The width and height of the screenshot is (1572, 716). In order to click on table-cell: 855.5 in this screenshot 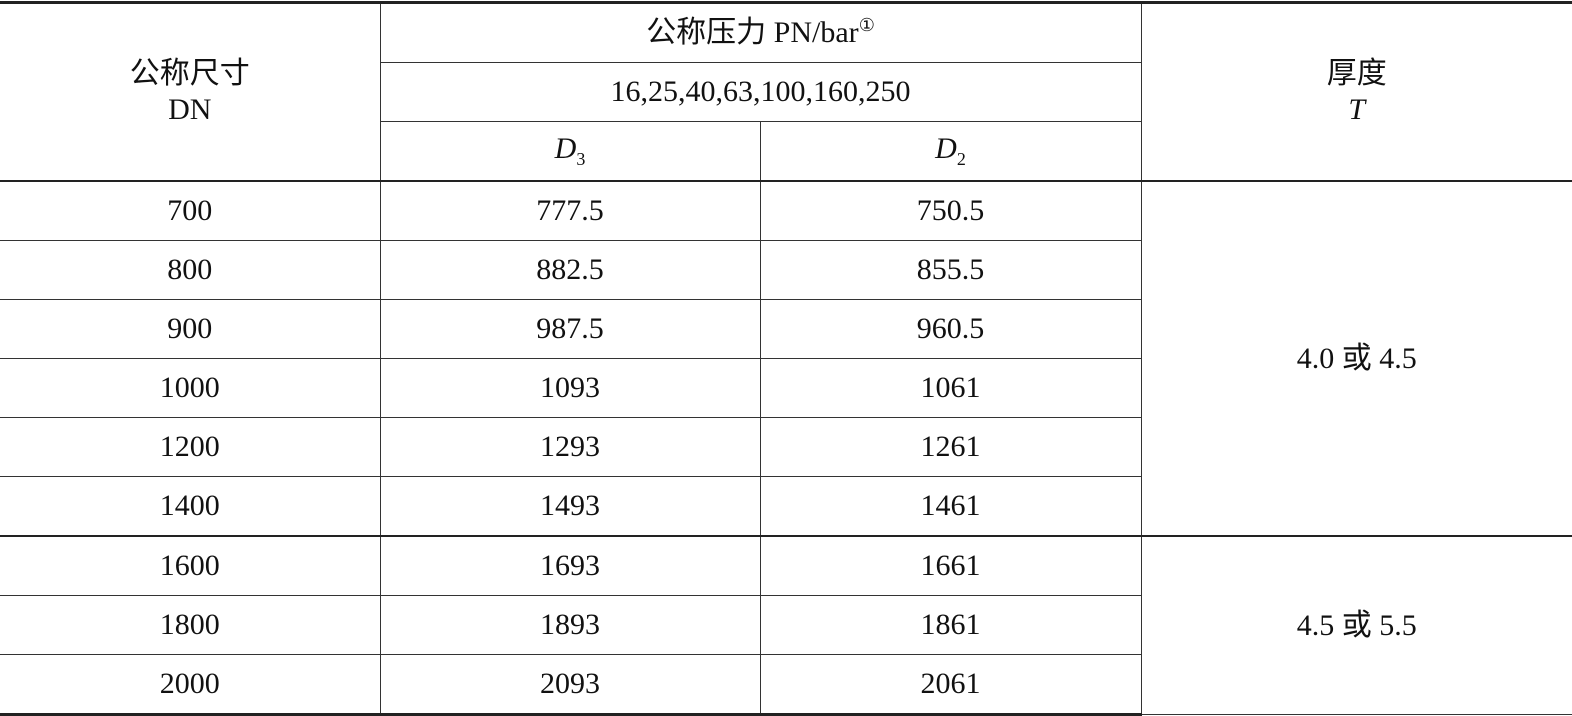, I will do `click(950, 270)`.